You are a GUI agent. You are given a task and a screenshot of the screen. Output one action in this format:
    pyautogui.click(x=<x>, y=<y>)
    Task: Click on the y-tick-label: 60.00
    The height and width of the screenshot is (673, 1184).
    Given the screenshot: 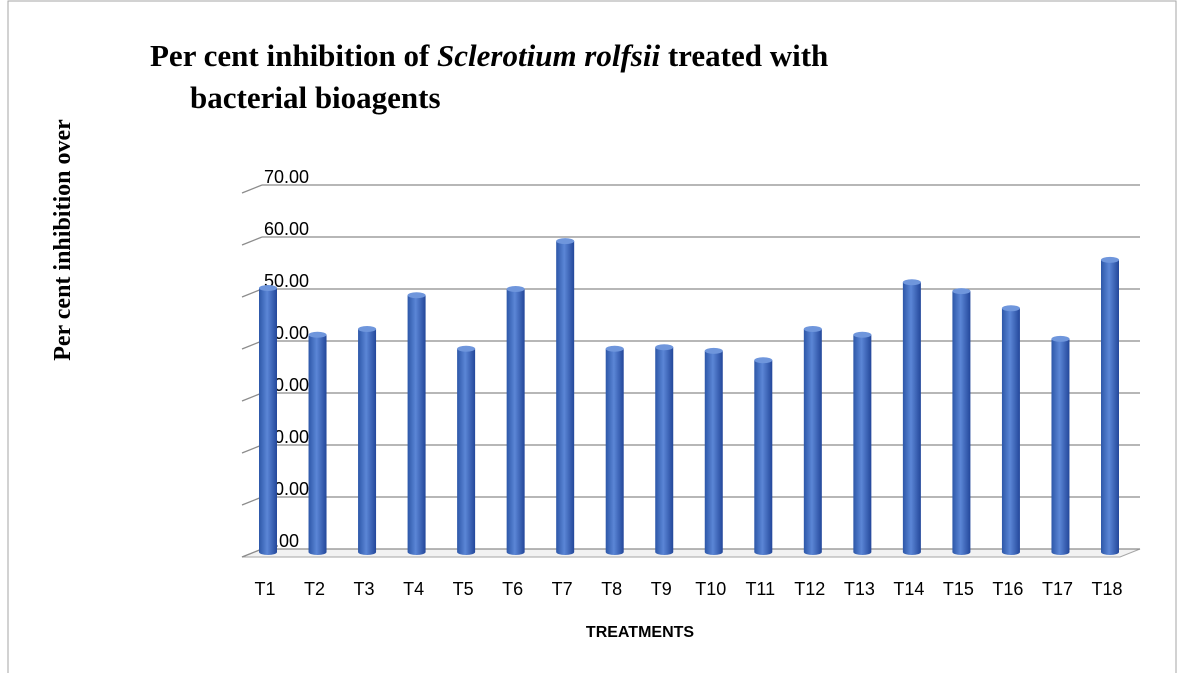 What is the action you would take?
    pyautogui.click(x=286, y=229)
    